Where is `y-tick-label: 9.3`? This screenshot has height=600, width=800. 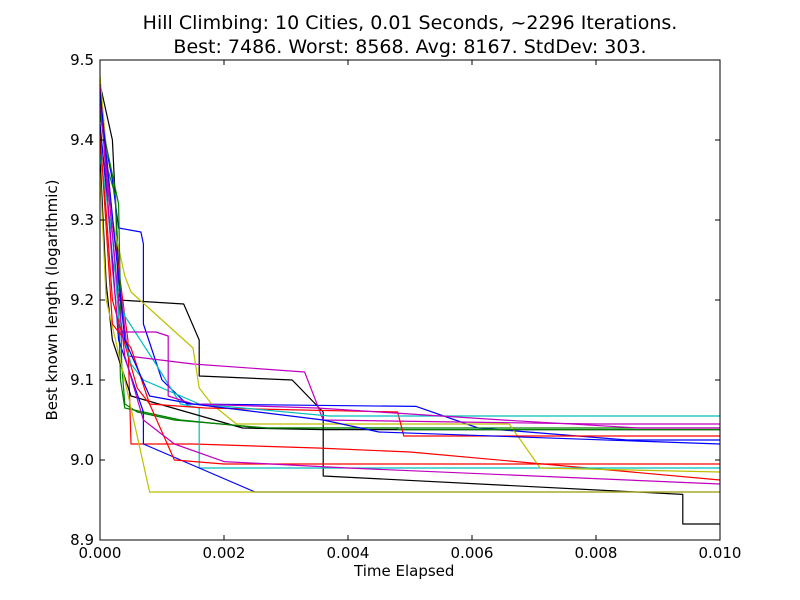
y-tick-label: 9.3 is located at coordinates (82, 220).